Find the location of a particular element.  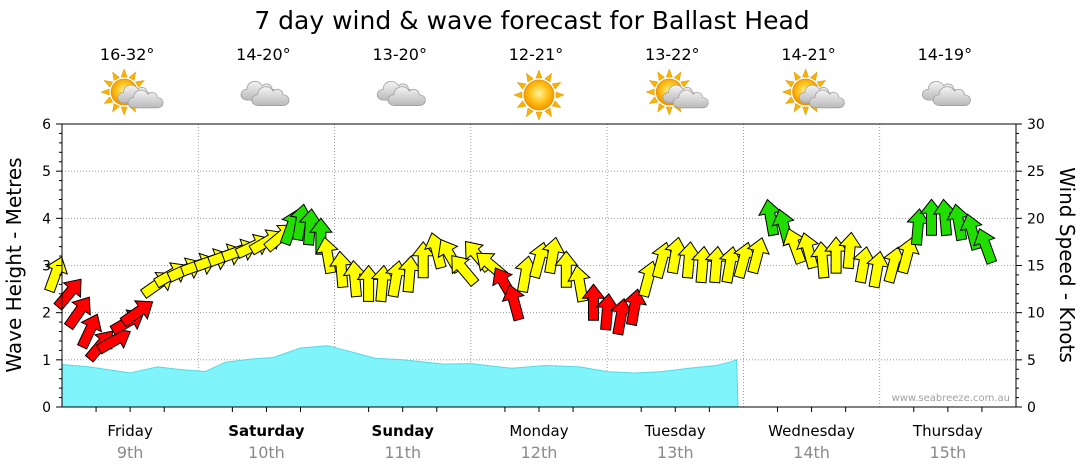

sun-disc is located at coordinates (539, 95).